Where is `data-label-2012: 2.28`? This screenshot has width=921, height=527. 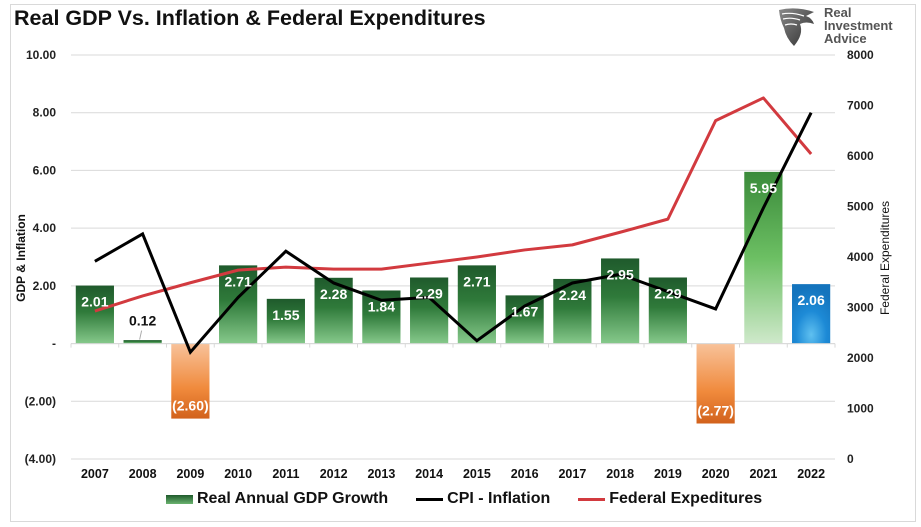
data-label-2012: 2.28 is located at coordinates (333, 294).